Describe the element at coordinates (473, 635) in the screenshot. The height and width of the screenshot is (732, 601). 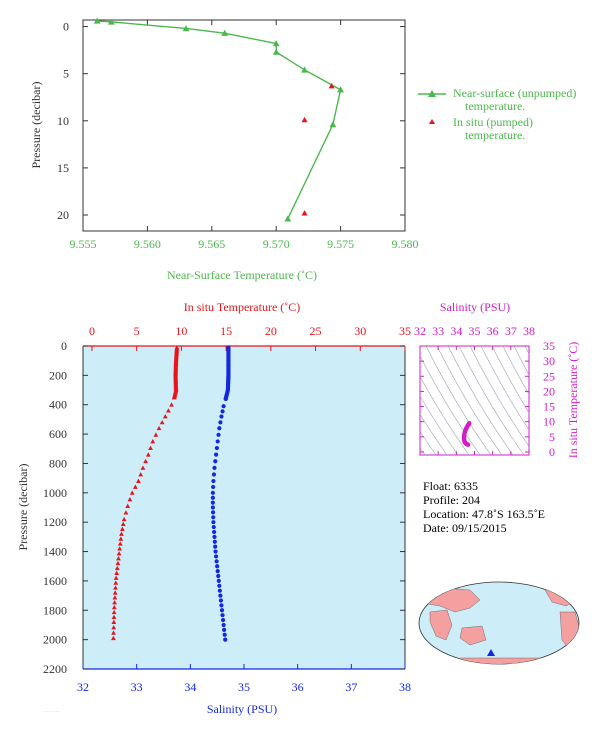
I see `map-australia` at that location.